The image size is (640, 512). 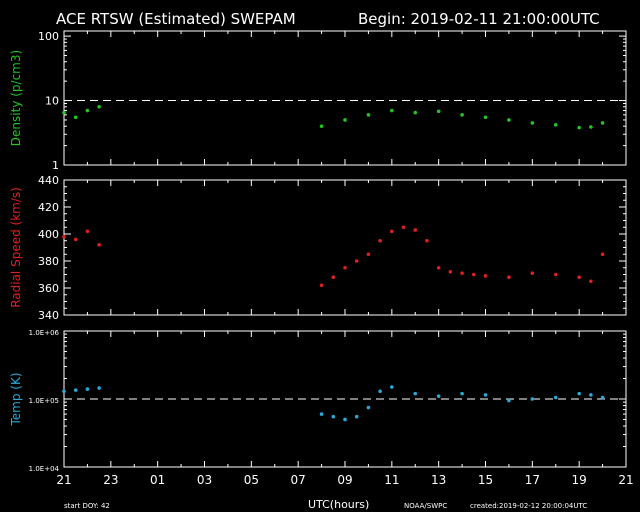 I want to click on y-tick-label: 1, so click(x=55, y=165).